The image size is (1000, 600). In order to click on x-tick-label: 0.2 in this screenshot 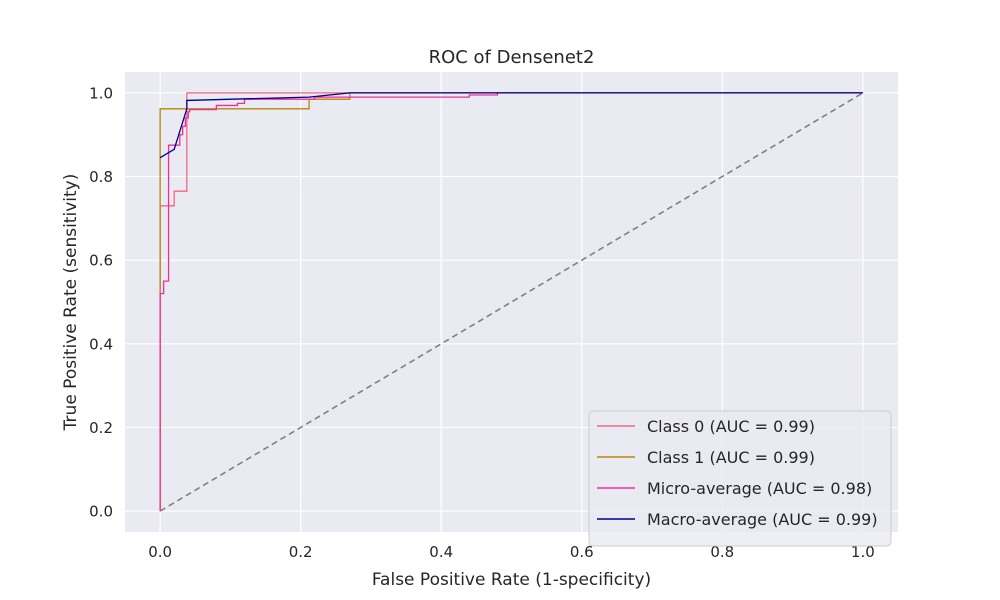, I will do `click(301, 552)`.